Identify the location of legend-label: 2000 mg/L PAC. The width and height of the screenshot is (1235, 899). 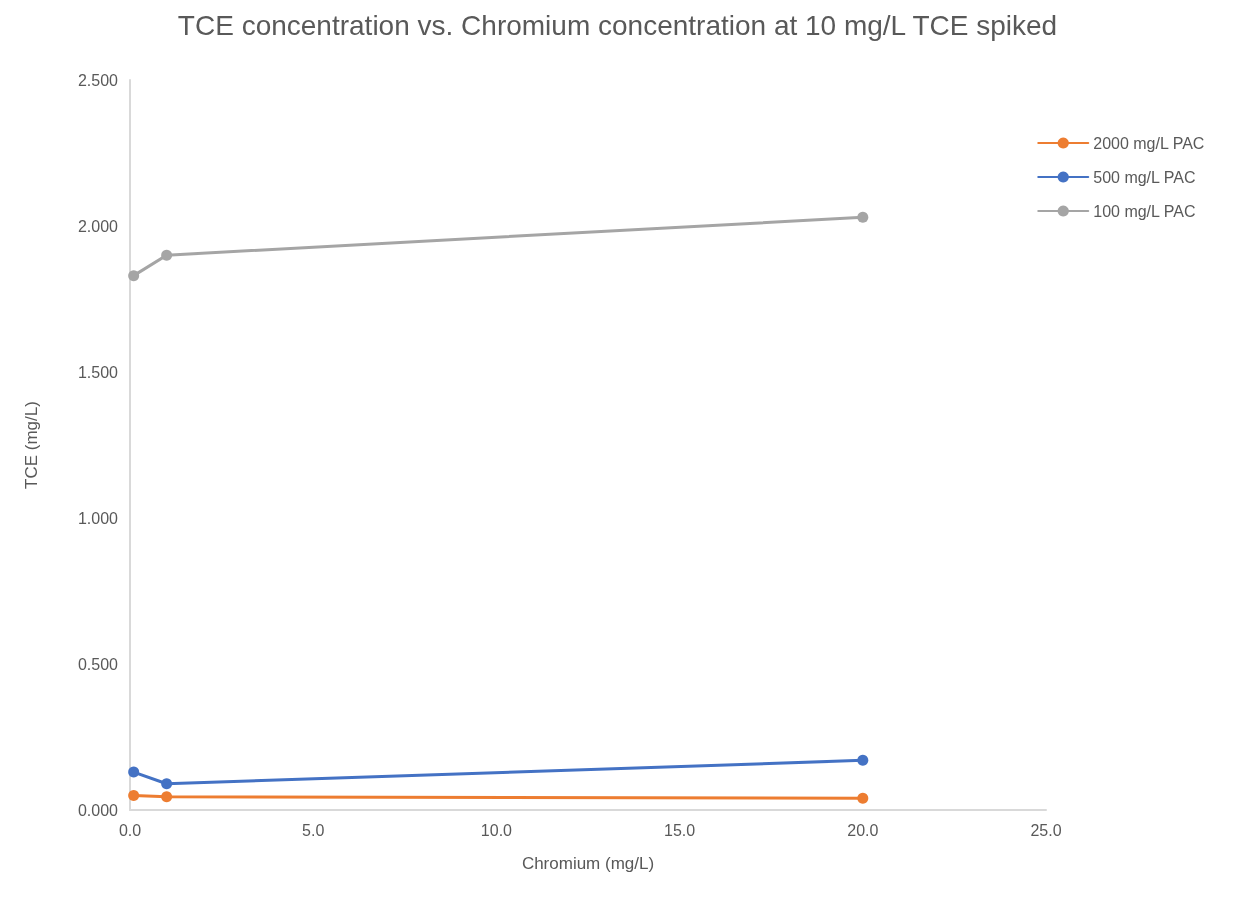
(1149, 143).